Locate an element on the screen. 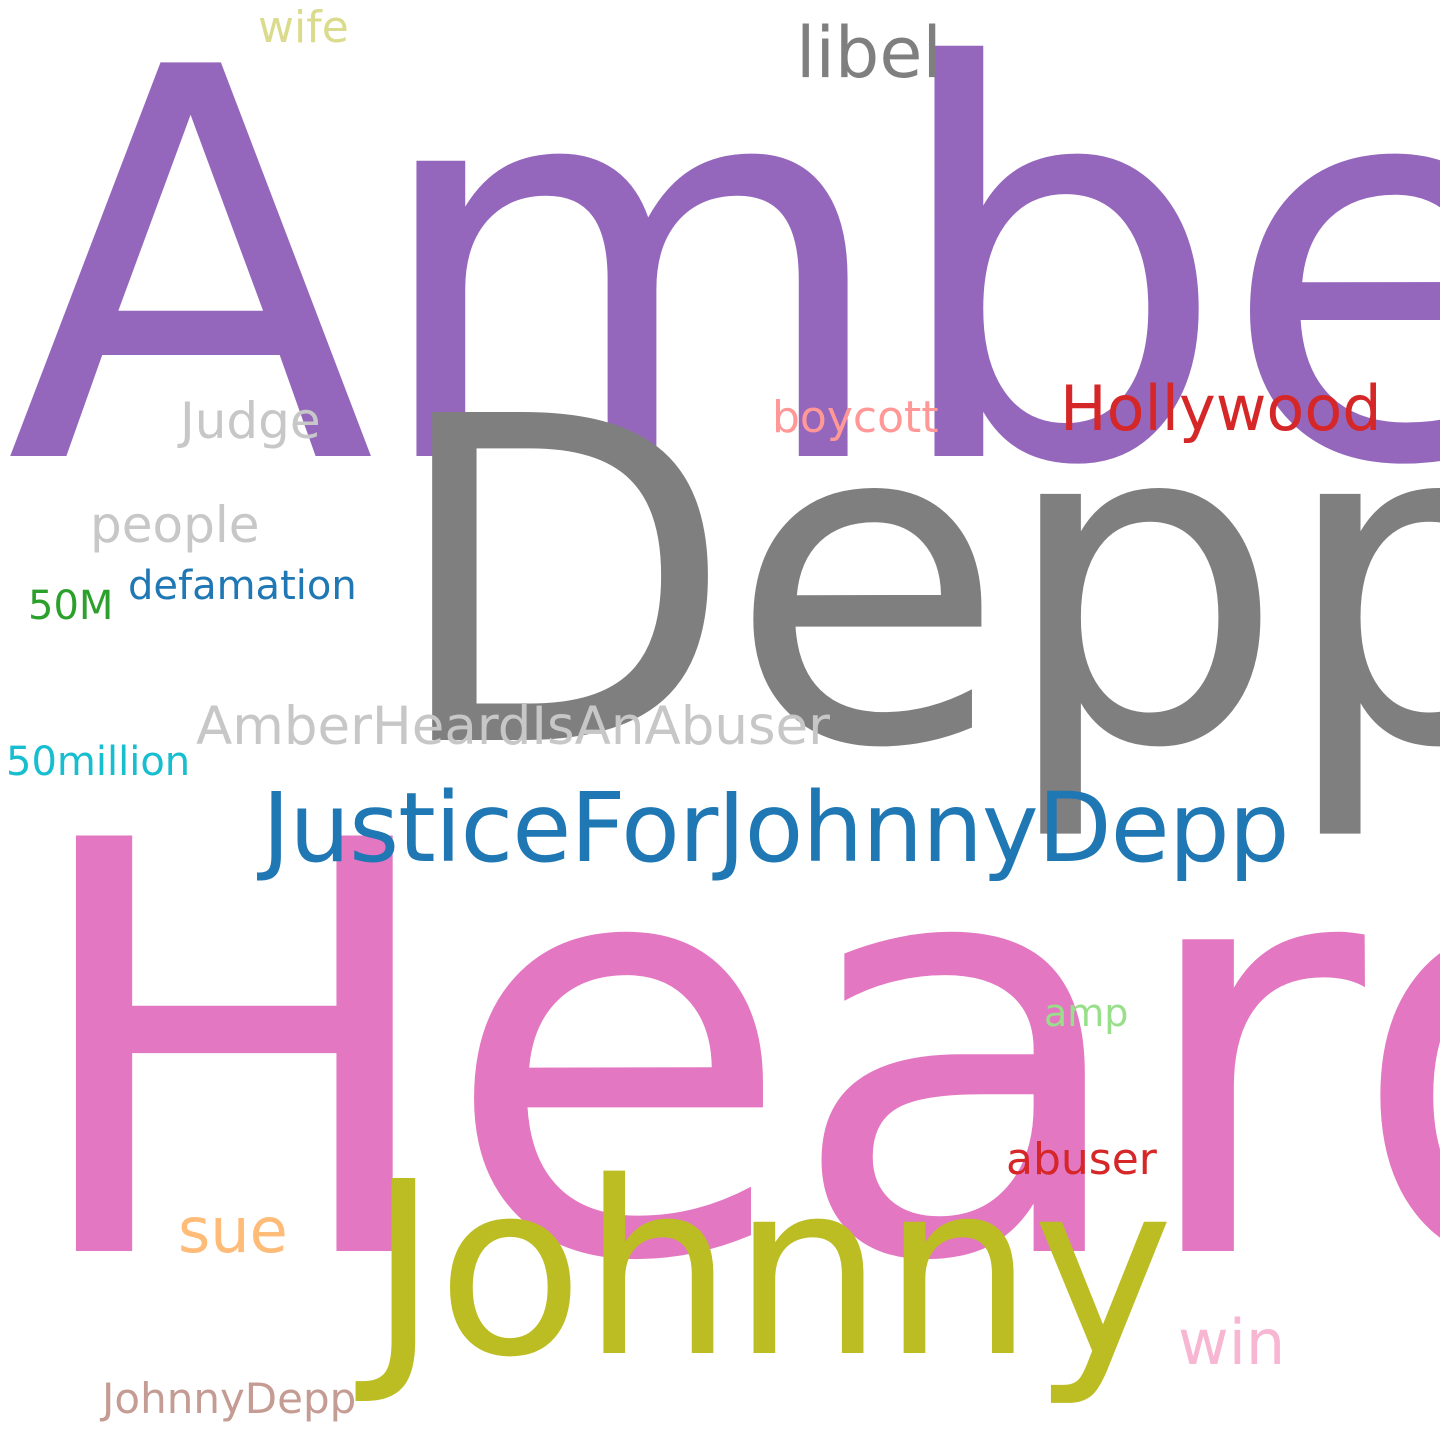 The height and width of the screenshot is (1440, 1440). word-abuser: abuser is located at coordinates (1081, 1159).